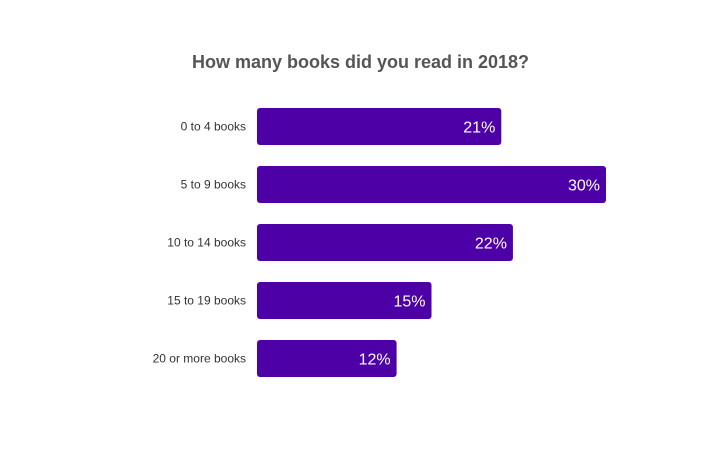 This screenshot has height=450, width=721. Describe the element at coordinates (199, 359) in the screenshot. I see `category-label: 20 or more books` at that location.